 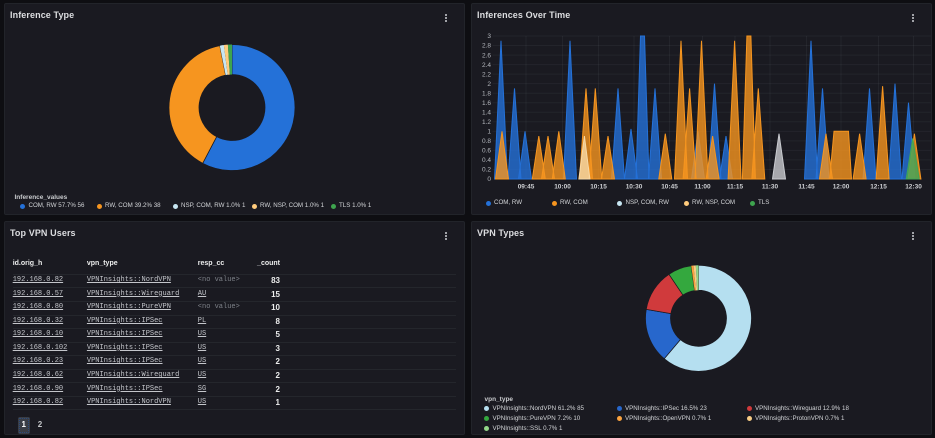 What do you see at coordinates (485, 74) in the screenshot?
I see `svg-text: 2.2` at bounding box center [485, 74].